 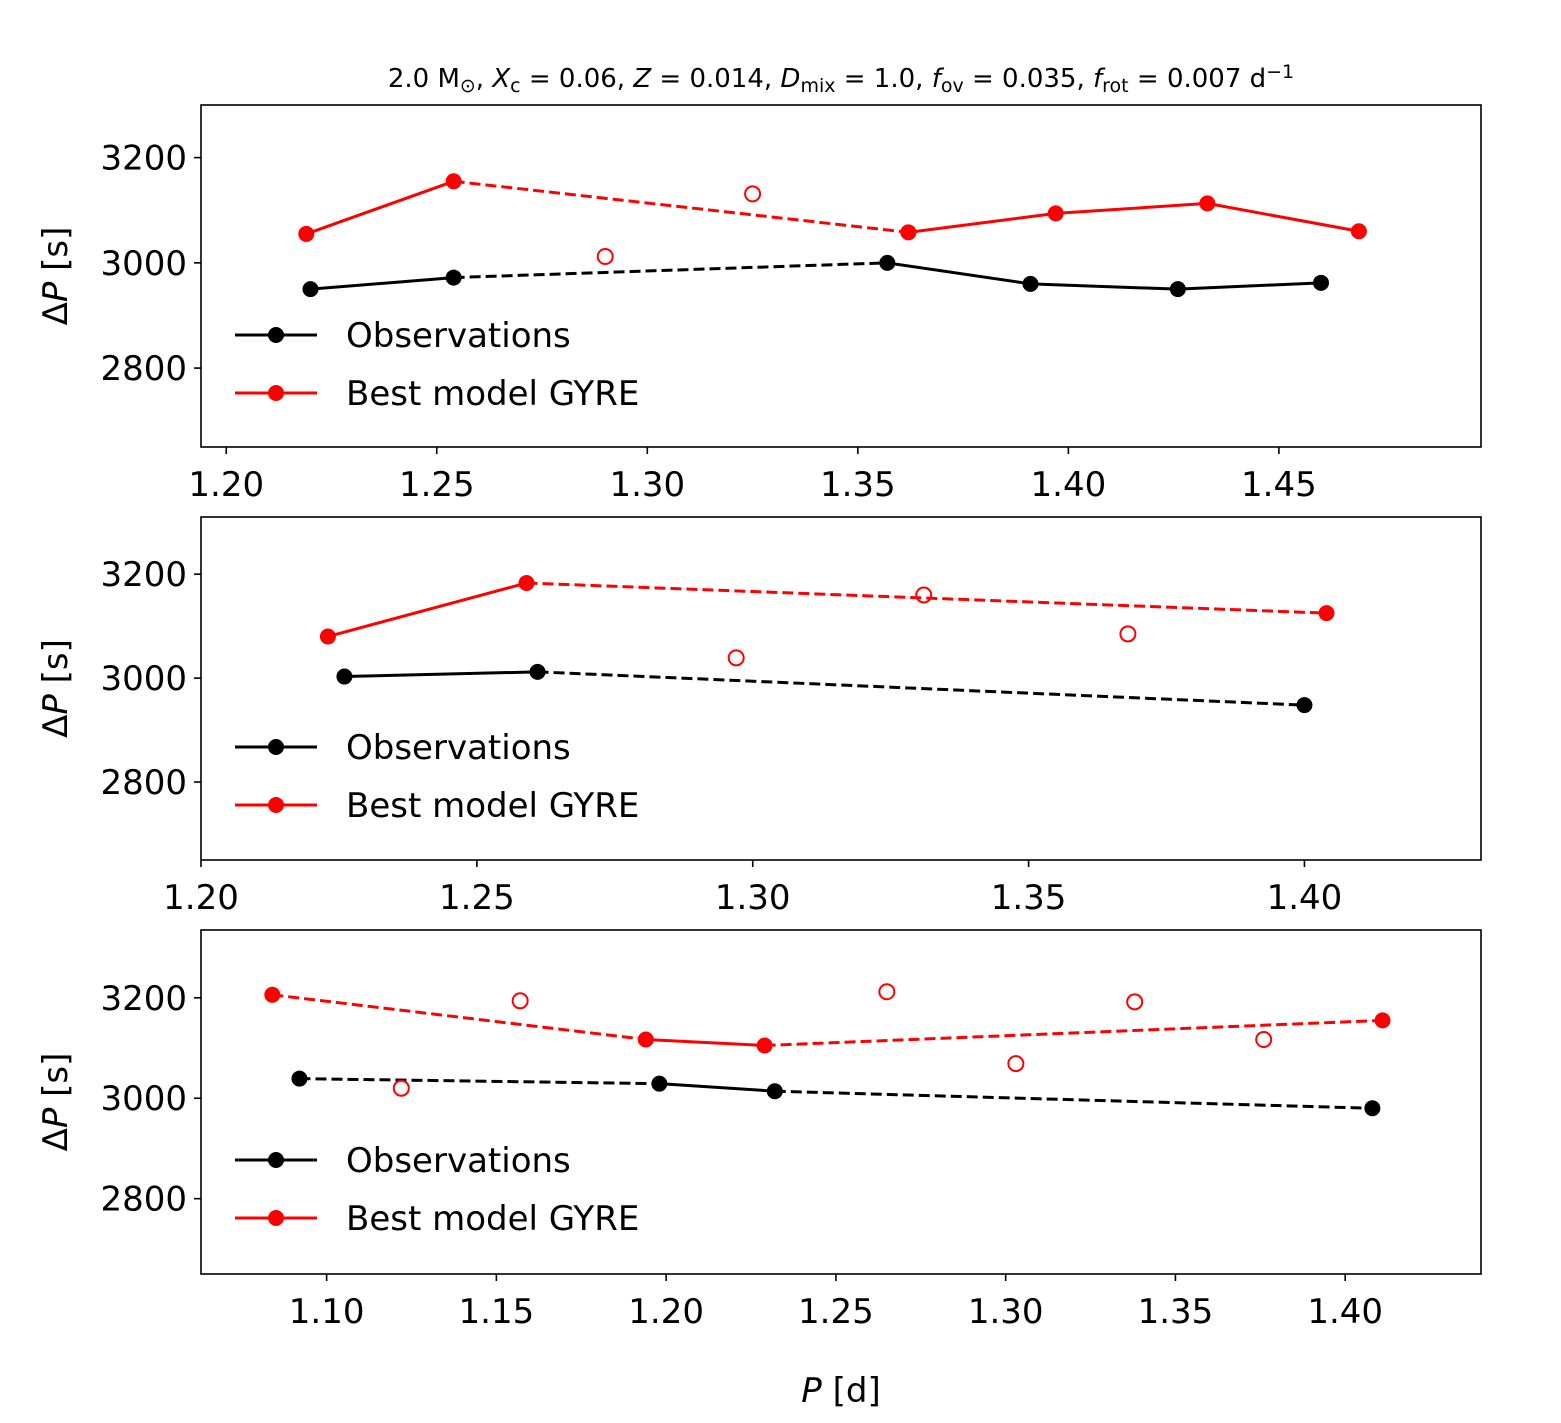 What do you see at coordinates (811, 1391) in the screenshot?
I see `x-axis-label-symbol: P` at bounding box center [811, 1391].